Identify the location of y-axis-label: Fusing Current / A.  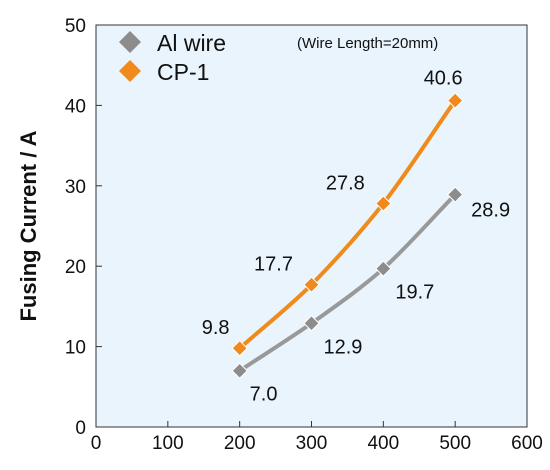
(28, 225).